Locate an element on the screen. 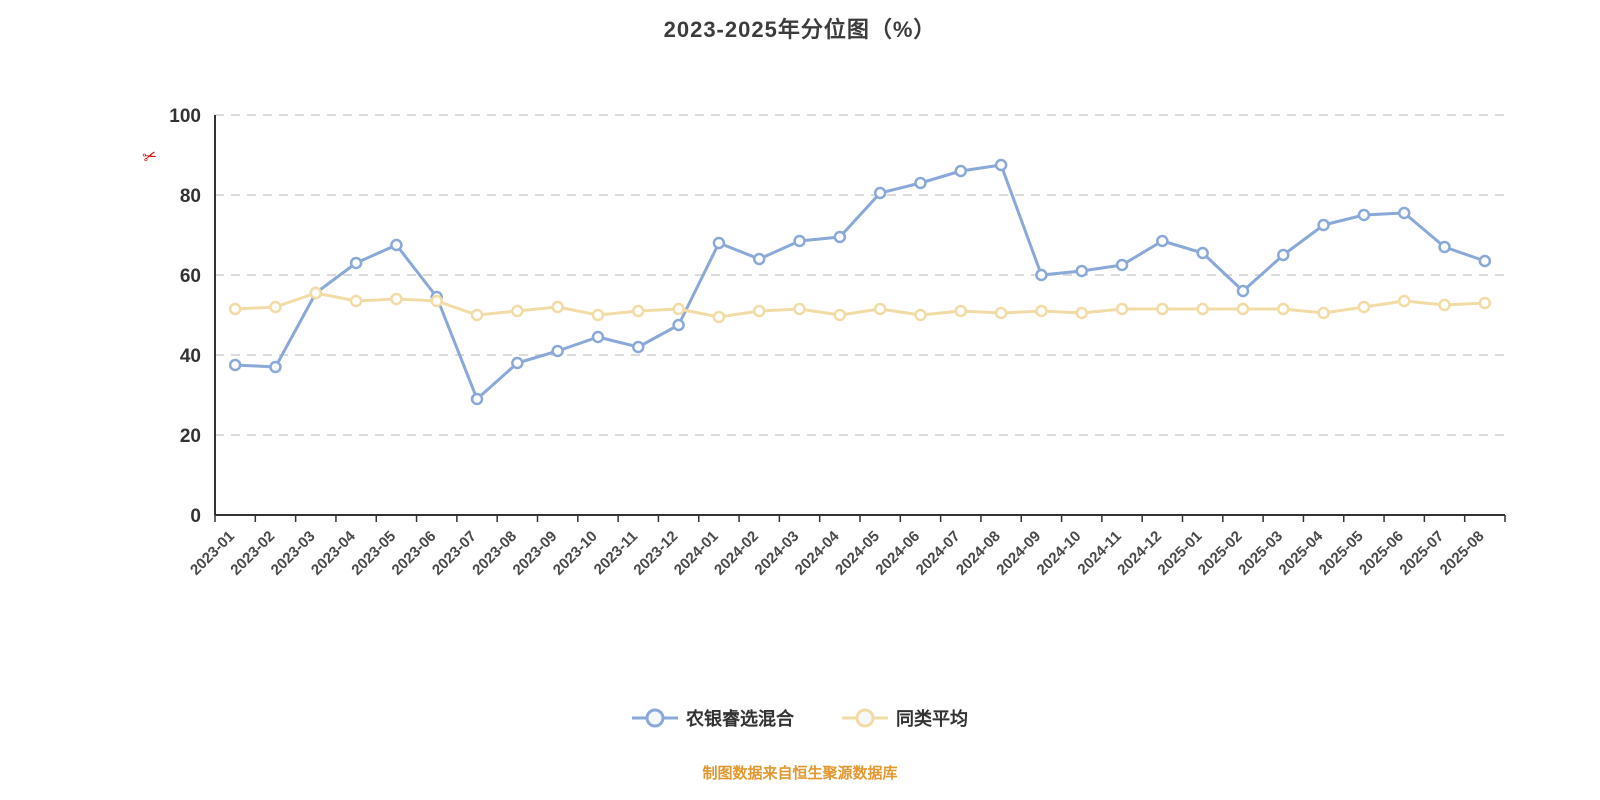 The height and width of the screenshot is (800, 1600). y-axis-tick-label: 40 is located at coordinates (190, 356).